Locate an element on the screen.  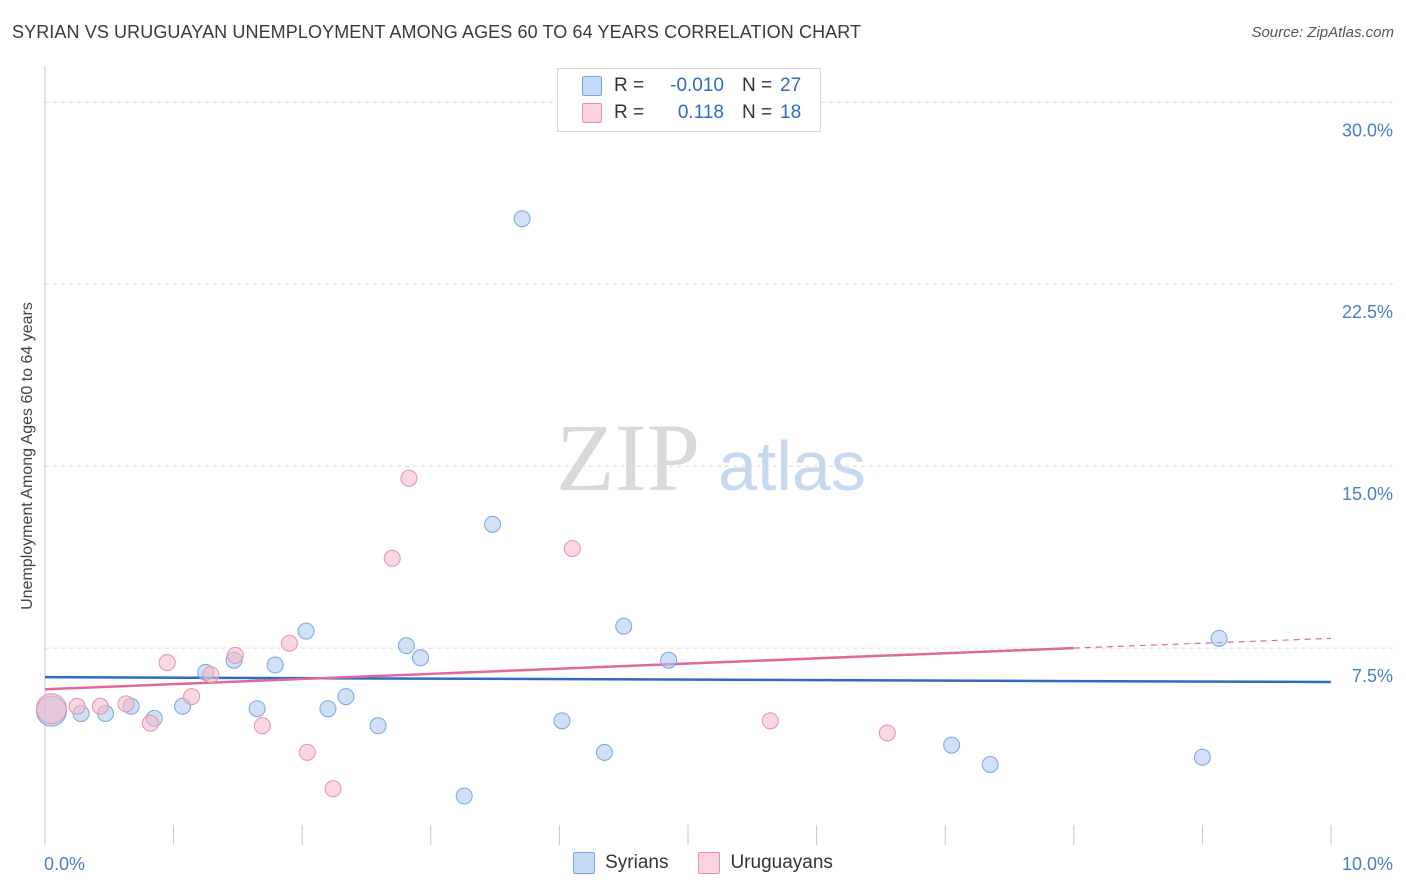
legend-row-syrians: R = -0.010 N = 27 is located at coordinates (691, 86).